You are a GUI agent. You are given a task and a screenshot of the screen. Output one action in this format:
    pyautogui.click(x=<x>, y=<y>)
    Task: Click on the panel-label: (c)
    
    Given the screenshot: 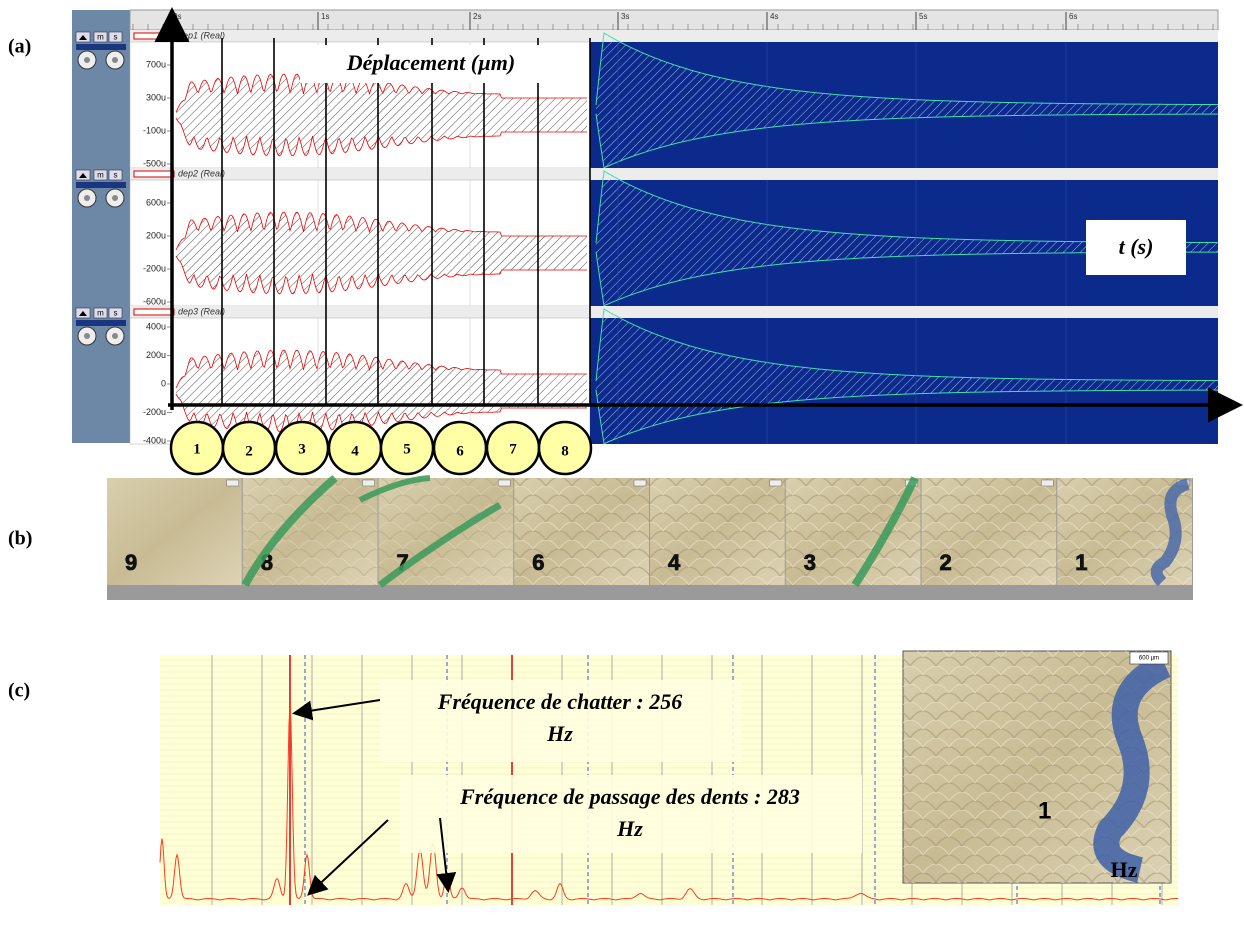 What is the action you would take?
    pyautogui.click(x=19, y=691)
    